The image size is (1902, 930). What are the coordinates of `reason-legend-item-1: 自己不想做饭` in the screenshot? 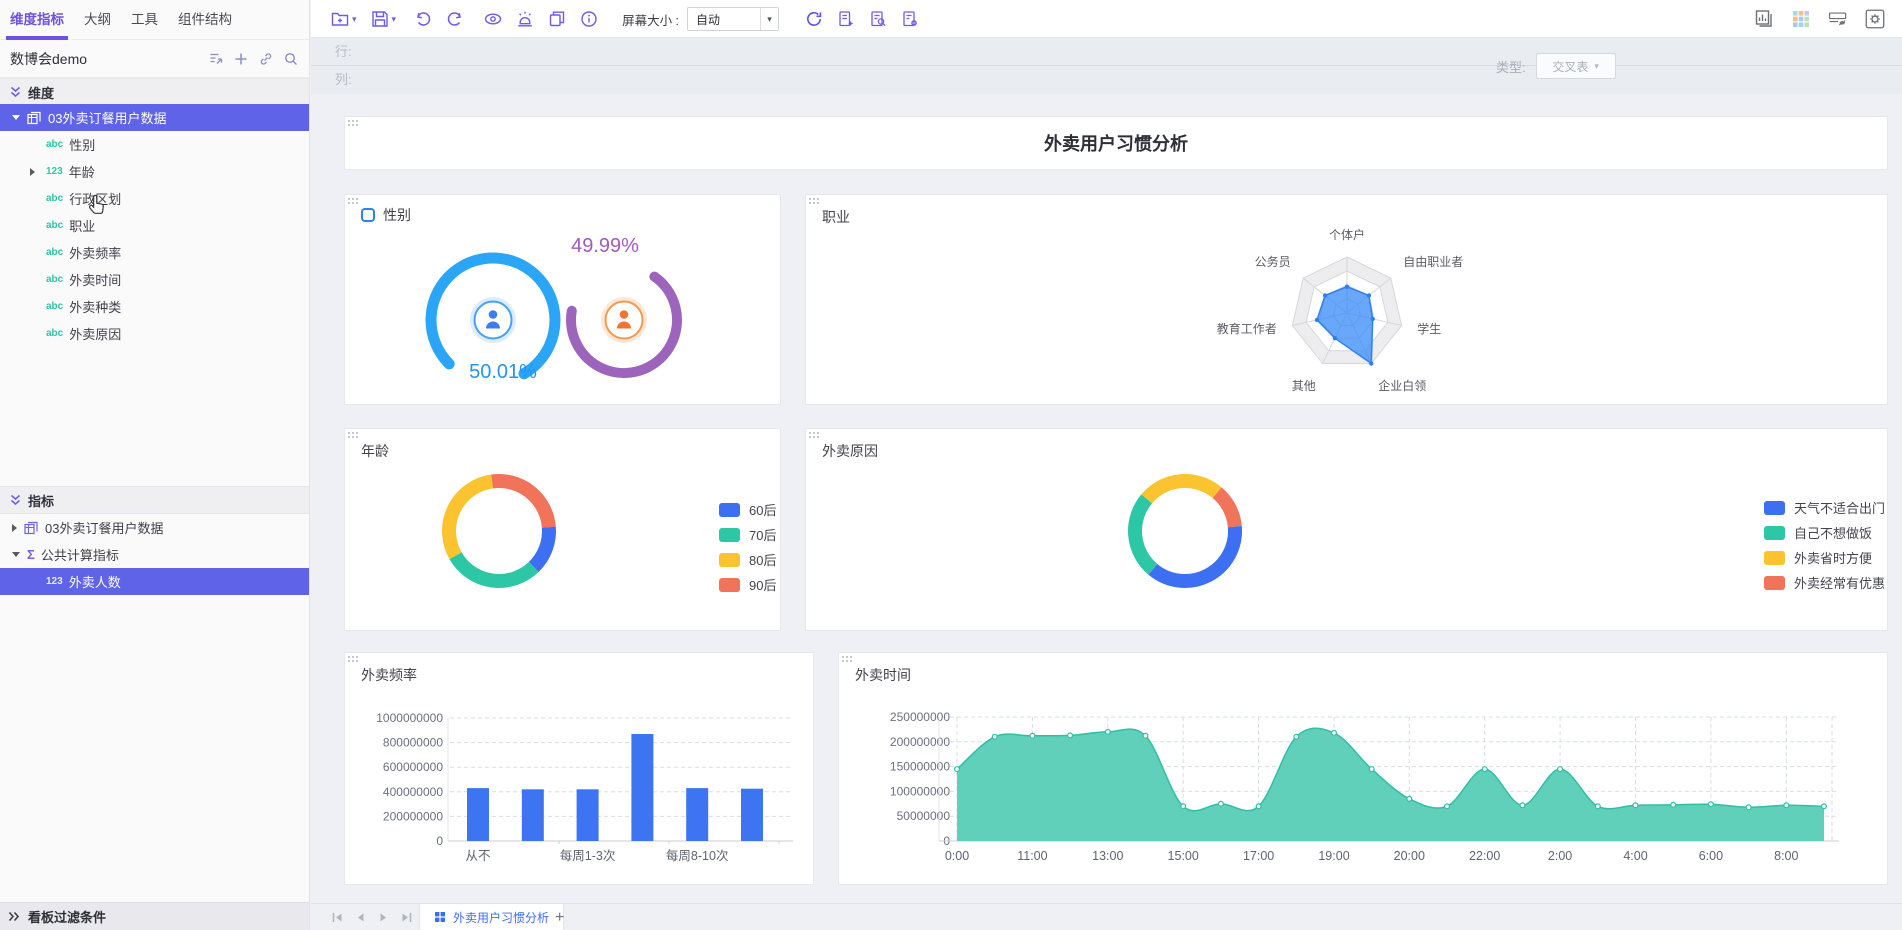 It's located at (1824, 532).